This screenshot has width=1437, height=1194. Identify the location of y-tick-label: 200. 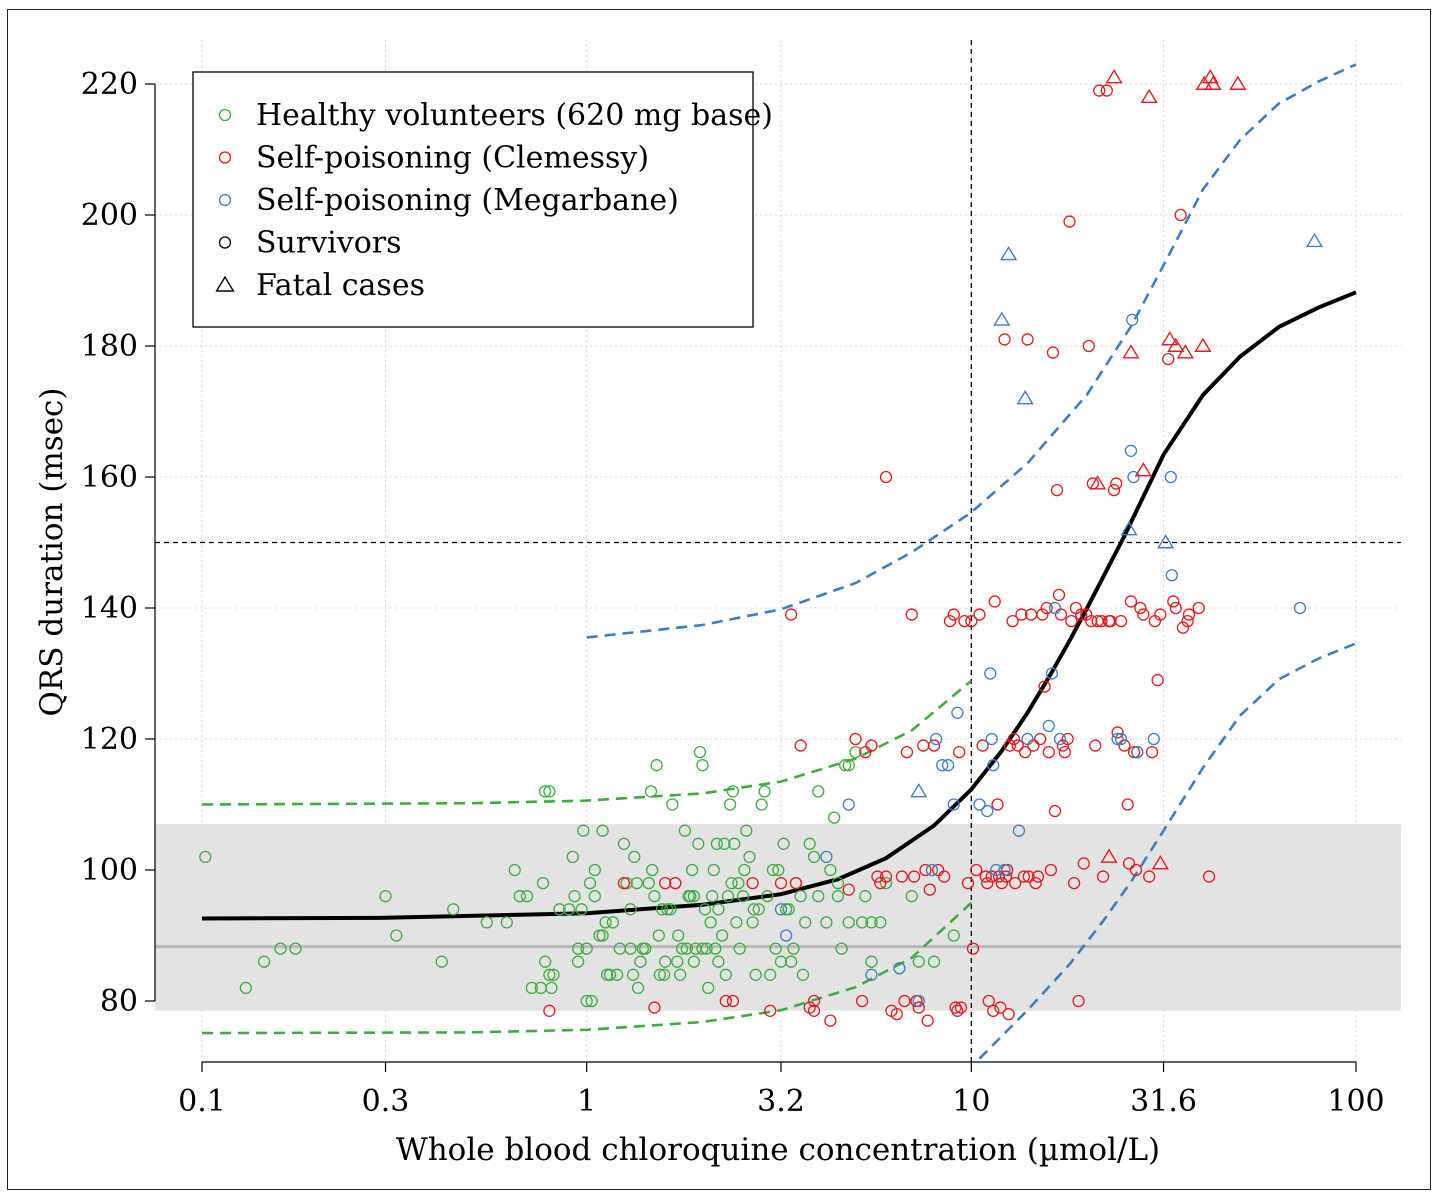
(109, 215).